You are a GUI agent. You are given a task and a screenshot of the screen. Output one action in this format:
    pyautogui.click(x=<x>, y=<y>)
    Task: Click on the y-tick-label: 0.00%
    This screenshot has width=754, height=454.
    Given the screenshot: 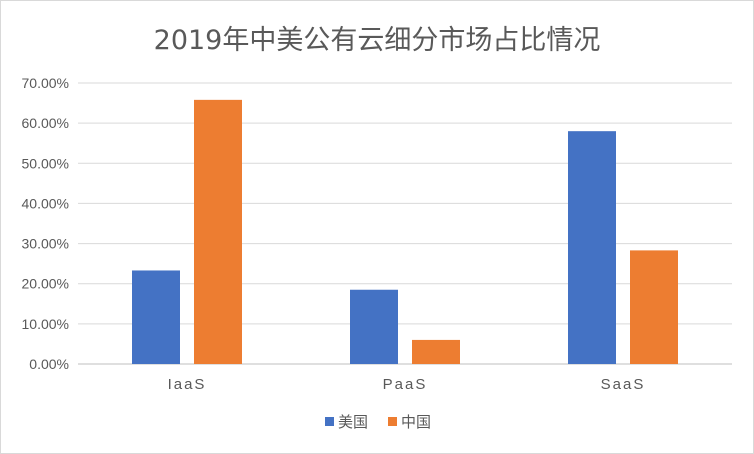 What is the action you would take?
    pyautogui.click(x=49, y=364)
    